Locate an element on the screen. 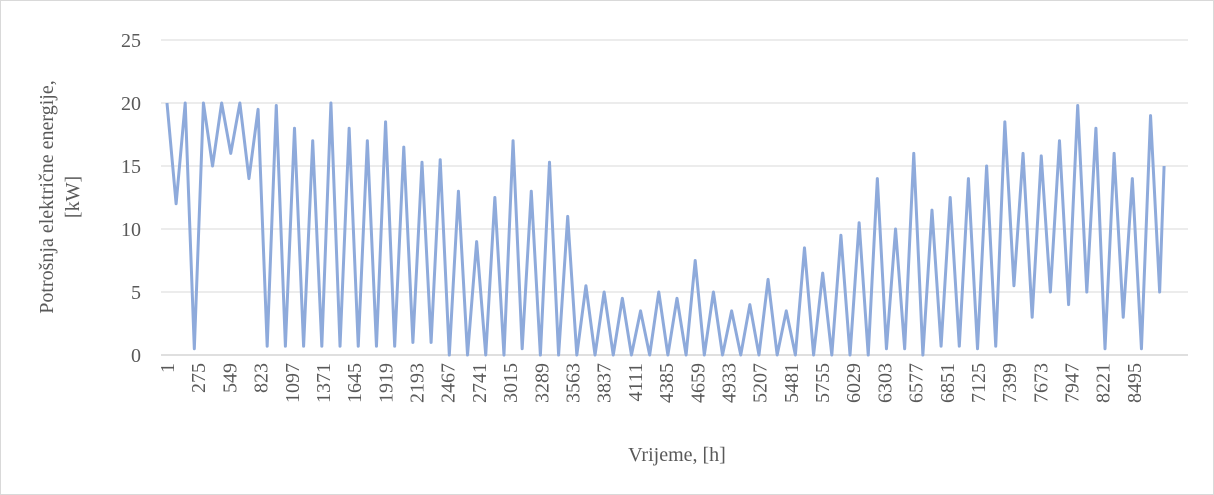 Image resolution: width=1214 pixels, height=495 pixels. y-axis-unit: [kW] is located at coordinates (73, 197).